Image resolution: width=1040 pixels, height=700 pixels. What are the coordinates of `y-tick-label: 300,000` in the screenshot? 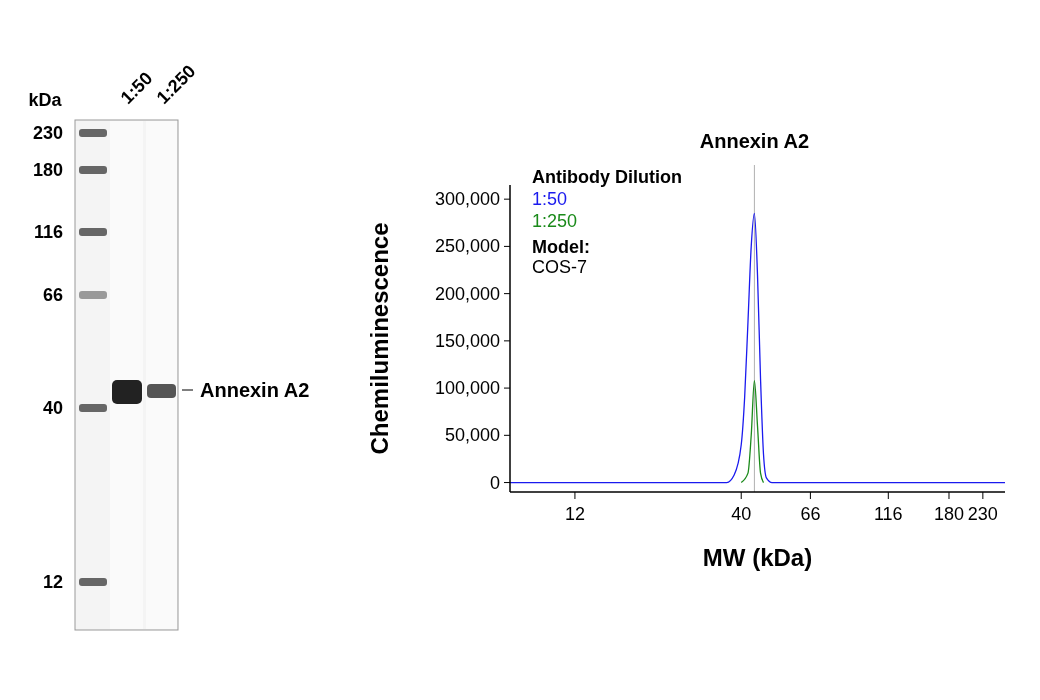 It's located at (467, 199).